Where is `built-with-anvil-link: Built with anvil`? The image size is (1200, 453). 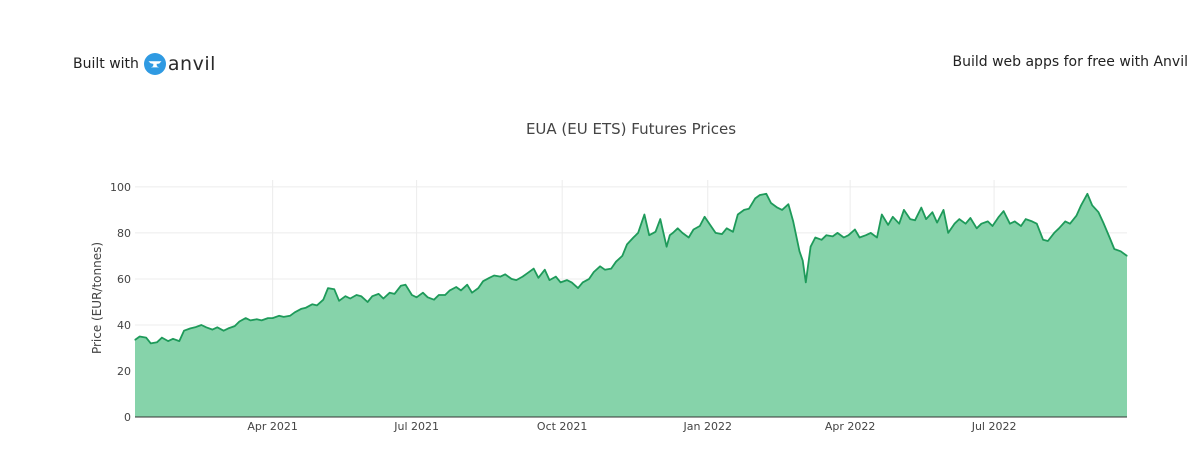 built-with-anvil-link: Built with anvil is located at coordinates (144, 64).